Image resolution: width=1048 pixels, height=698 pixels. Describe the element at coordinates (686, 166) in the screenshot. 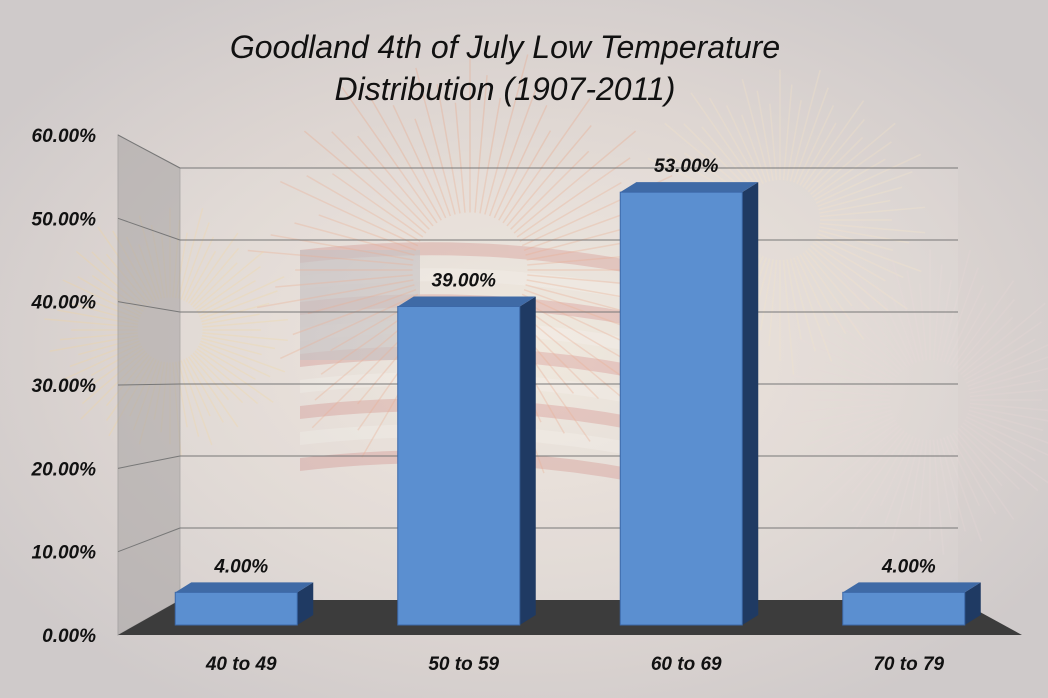

I see `data-label: 53.00%` at that location.